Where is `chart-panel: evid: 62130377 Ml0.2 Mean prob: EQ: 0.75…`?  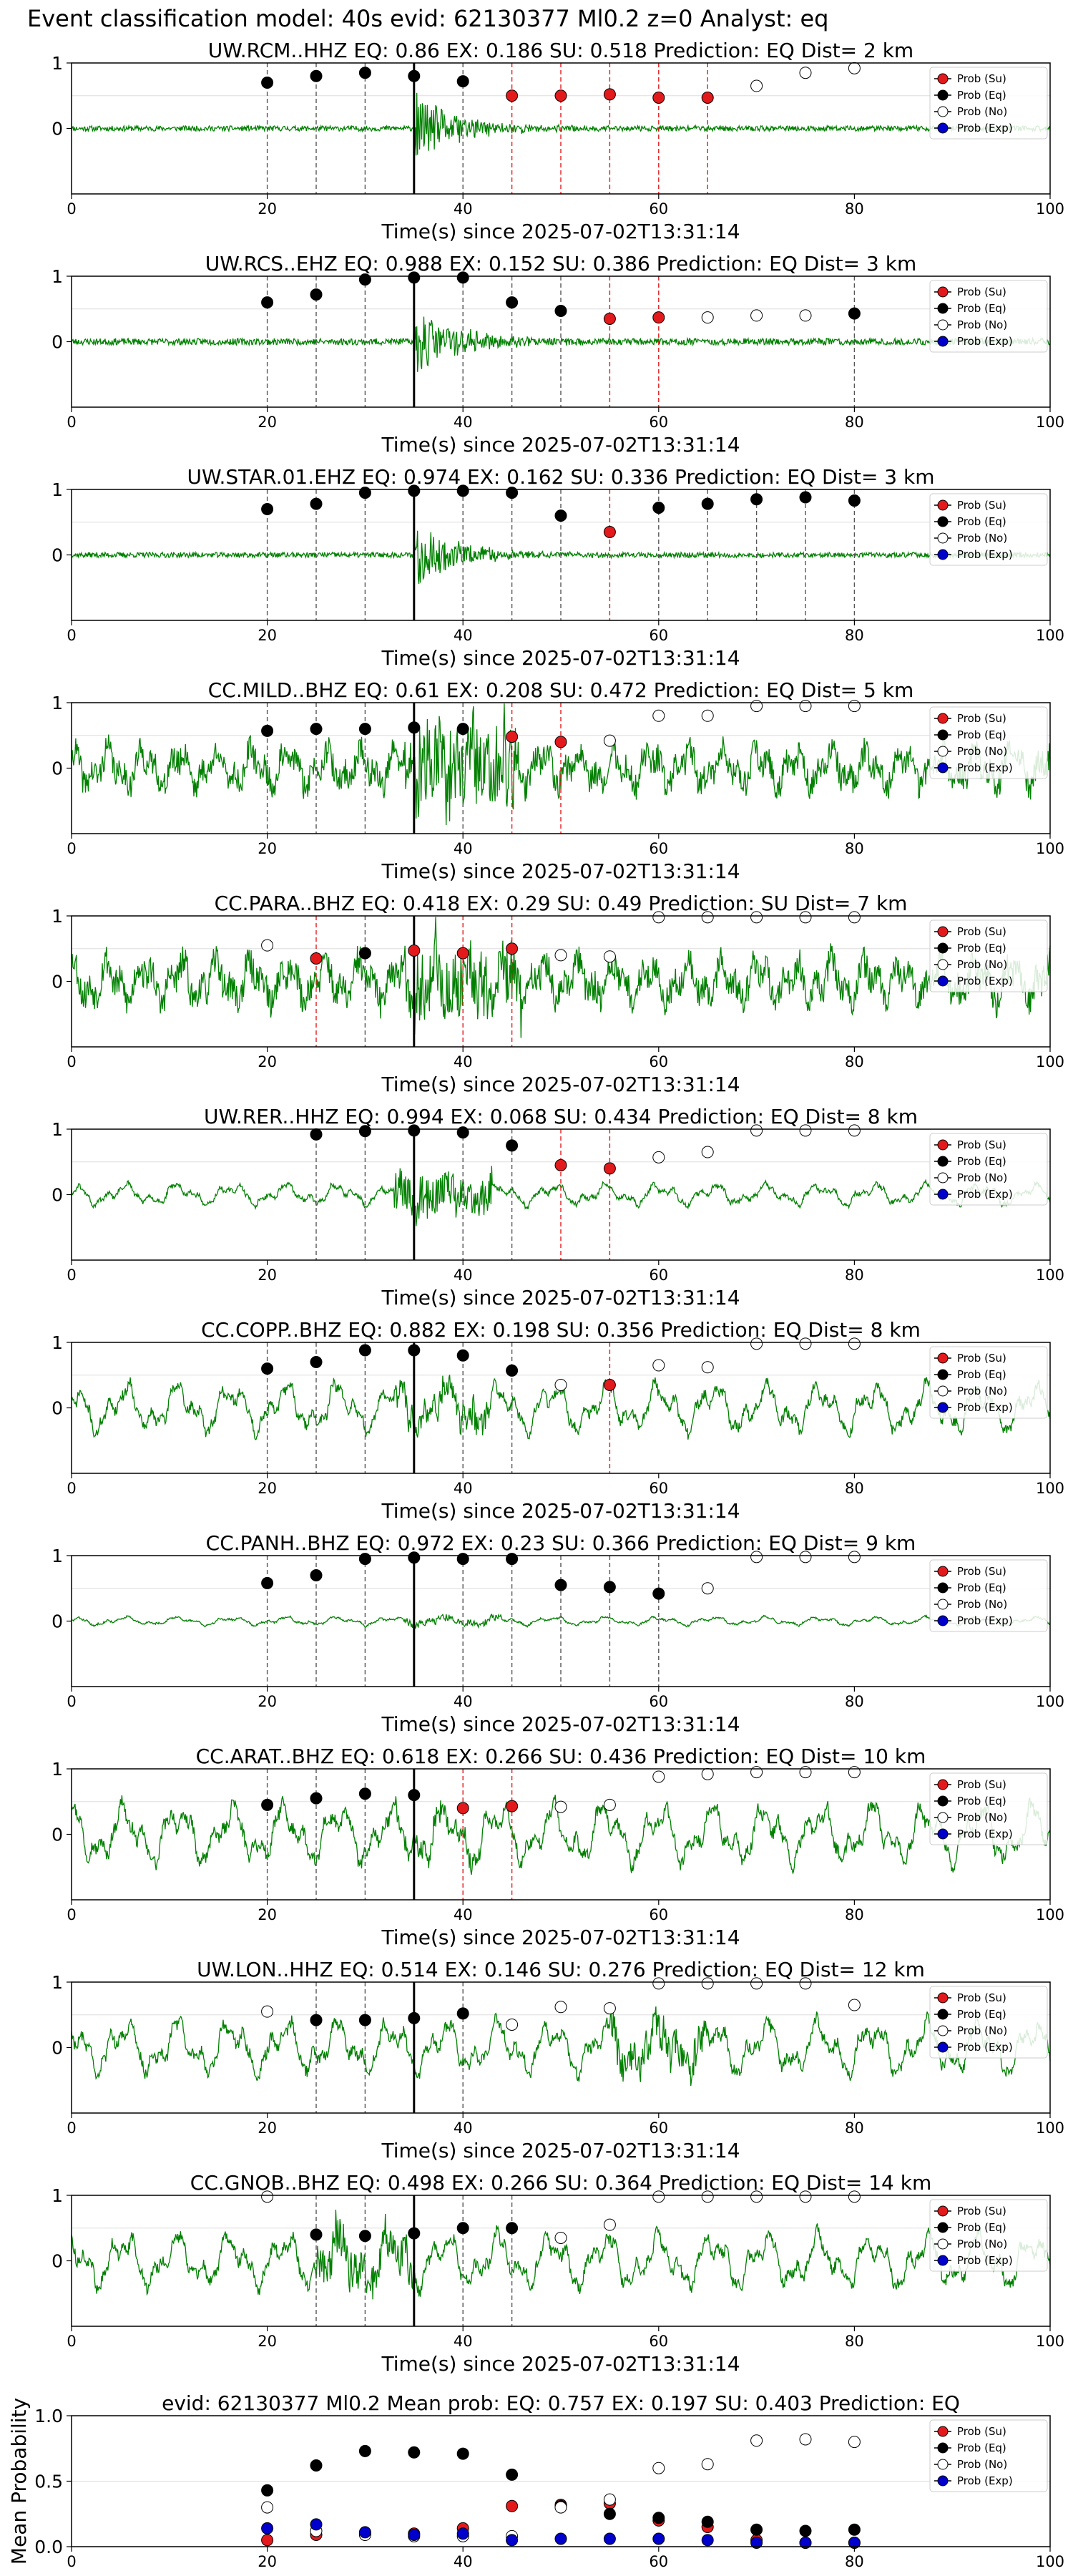 chart-panel: evid: 62130377 Ml0.2 Mean prob: EQ: 0.75… is located at coordinates (535, 2480).